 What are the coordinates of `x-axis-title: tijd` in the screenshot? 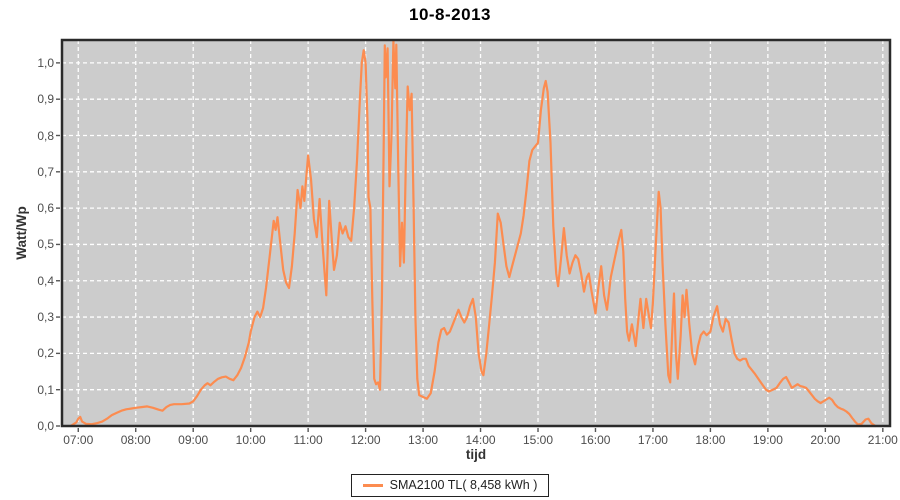 It's located at (476, 454).